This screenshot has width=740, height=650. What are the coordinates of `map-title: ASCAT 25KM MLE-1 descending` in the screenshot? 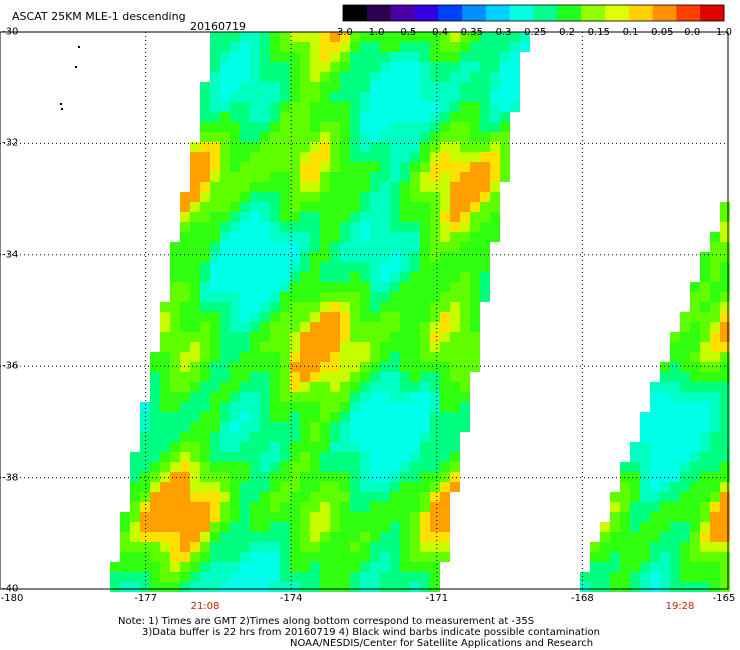 It's located at (99, 16).